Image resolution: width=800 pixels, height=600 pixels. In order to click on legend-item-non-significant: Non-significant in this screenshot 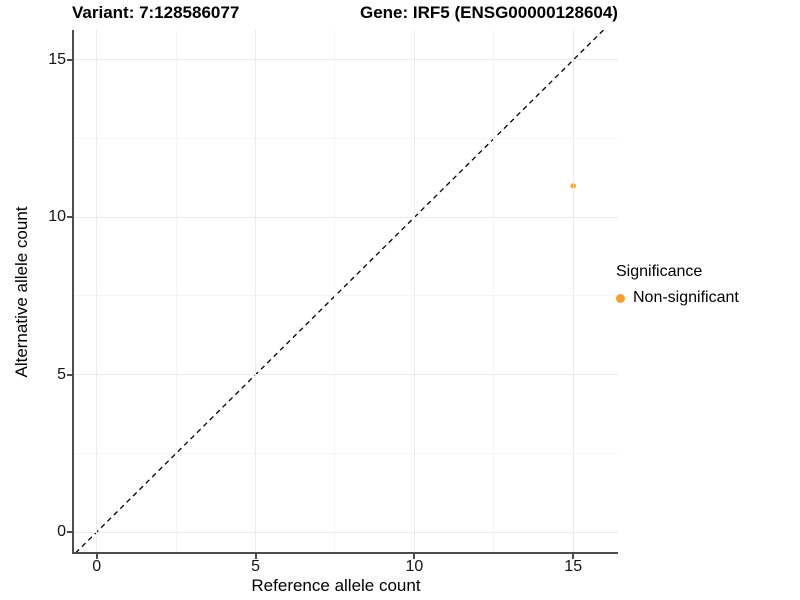, I will do `click(677, 298)`.